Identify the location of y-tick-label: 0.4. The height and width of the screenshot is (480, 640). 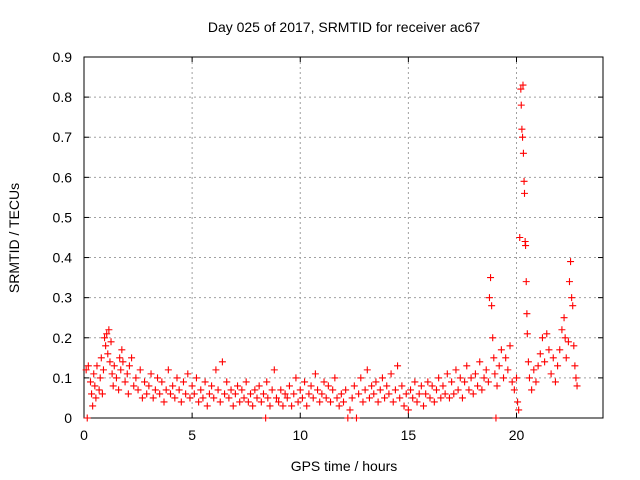
(63, 258).